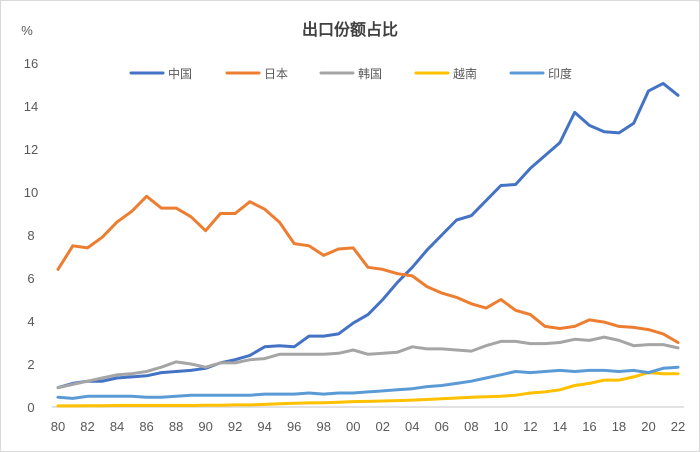 This screenshot has width=700, height=452. What do you see at coordinates (350, 29) in the screenshot?
I see `chart-title: 出口份额占比` at bounding box center [350, 29].